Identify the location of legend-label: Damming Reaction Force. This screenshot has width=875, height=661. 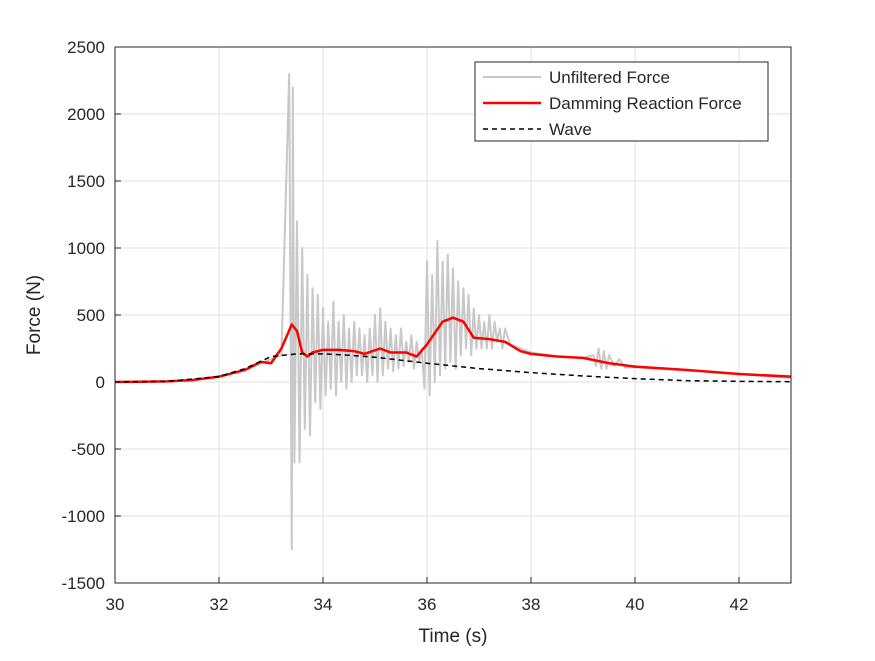
(645, 103).